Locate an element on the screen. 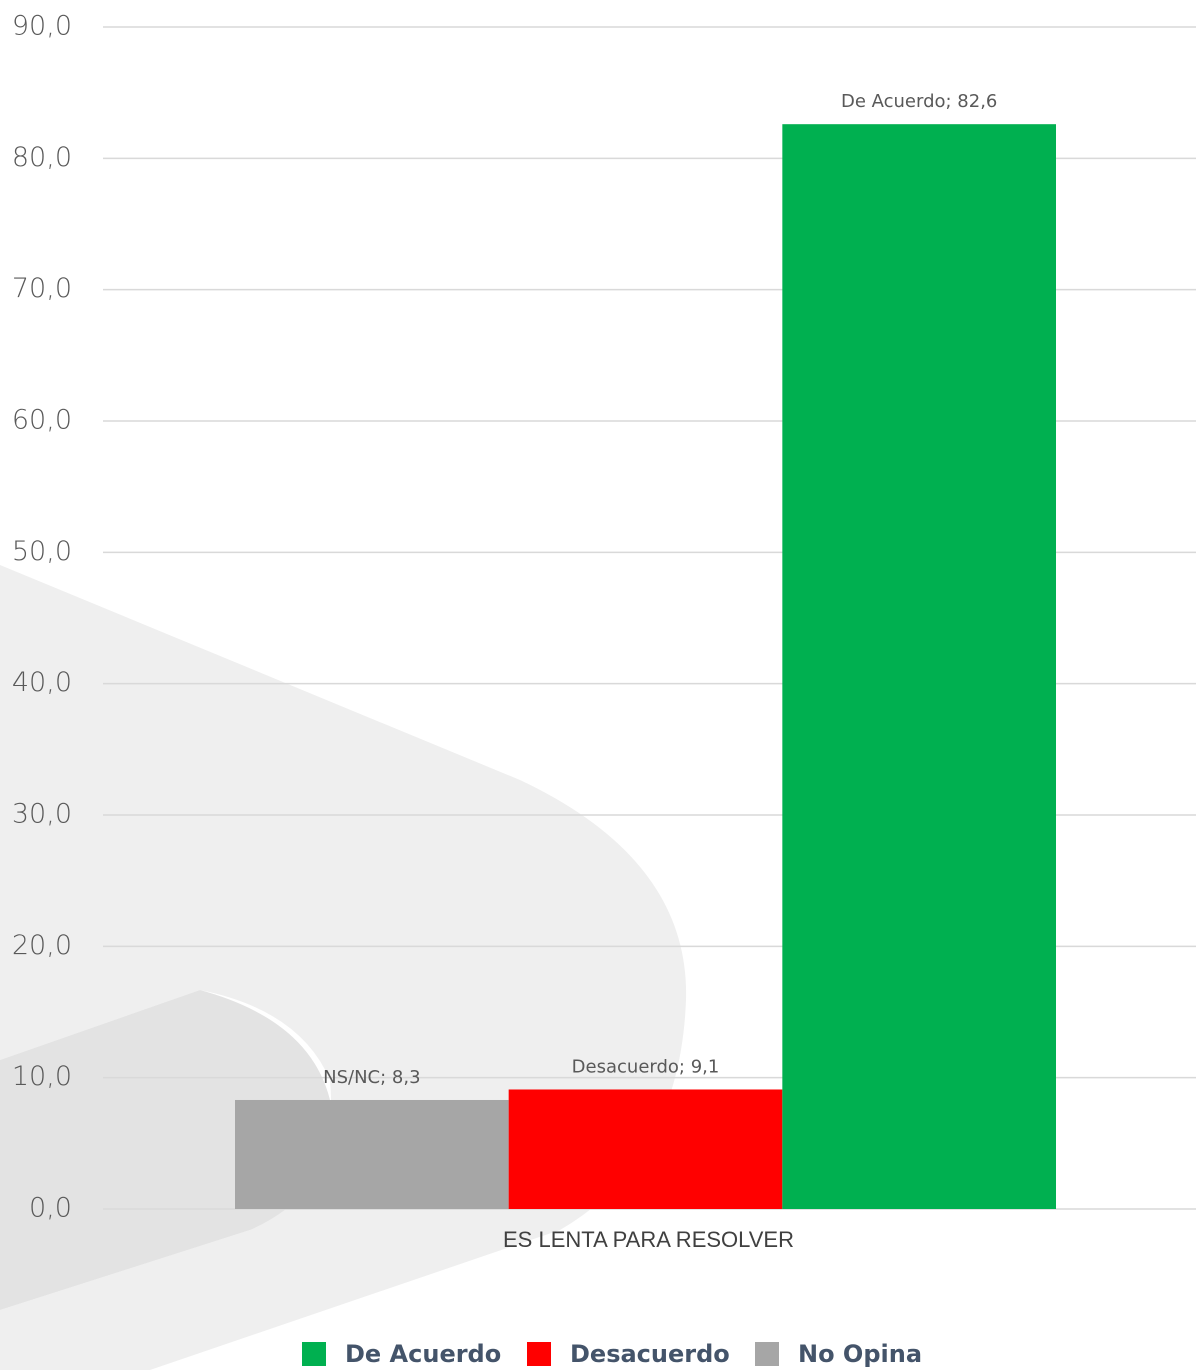 This screenshot has width=1196, height=1370. data-label: NS/NC; 8,3 is located at coordinates (371, 1077).